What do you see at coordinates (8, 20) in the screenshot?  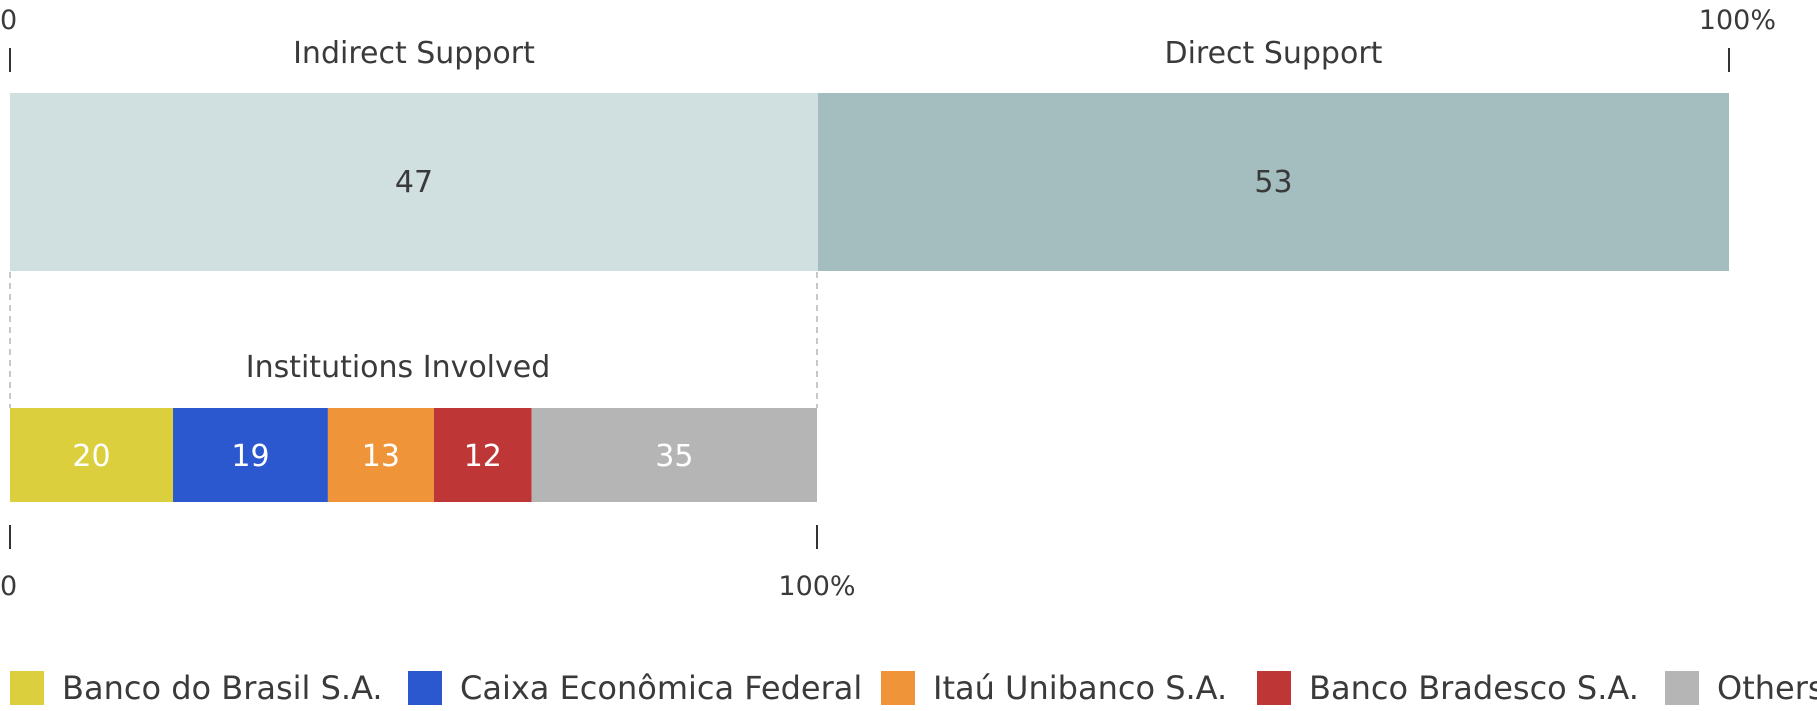 I see `top-axis-tick-0: 0` at bounding box center [8, 20].